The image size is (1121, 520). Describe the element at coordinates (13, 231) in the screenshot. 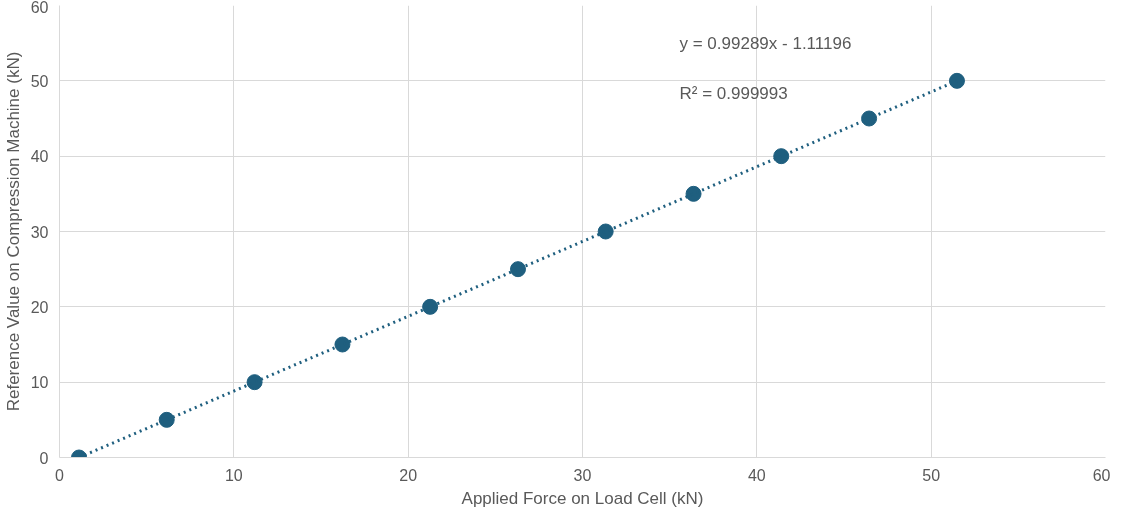

I see `y-axis-title: Reference Value on Compression Machine (kN)` at that location.